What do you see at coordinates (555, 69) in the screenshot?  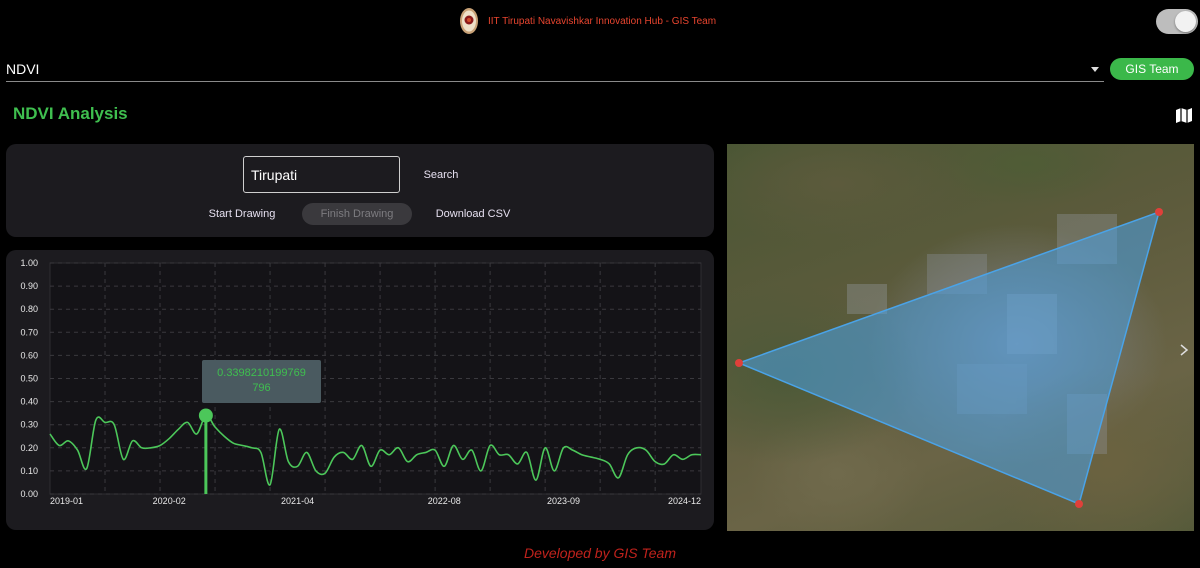 I see `layer-select: NDVI` at bounding box center [555, 69].